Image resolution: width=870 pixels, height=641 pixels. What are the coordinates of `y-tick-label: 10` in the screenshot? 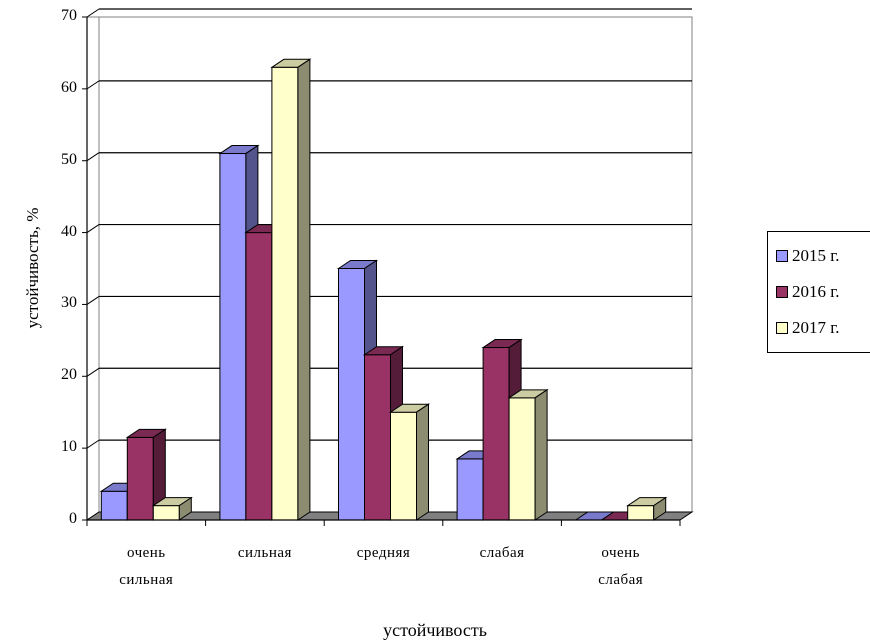 It's located at (69, 447).